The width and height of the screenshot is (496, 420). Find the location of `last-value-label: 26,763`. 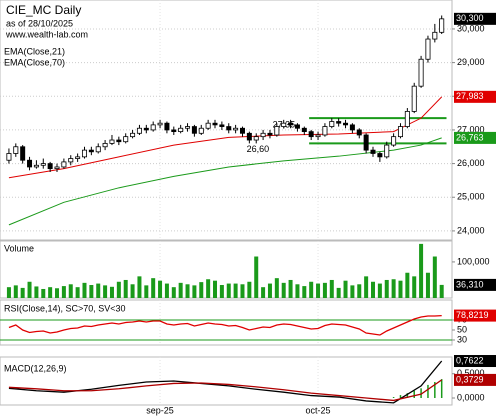

last-value-label: 26,763 is located at coordinates (470, 137).